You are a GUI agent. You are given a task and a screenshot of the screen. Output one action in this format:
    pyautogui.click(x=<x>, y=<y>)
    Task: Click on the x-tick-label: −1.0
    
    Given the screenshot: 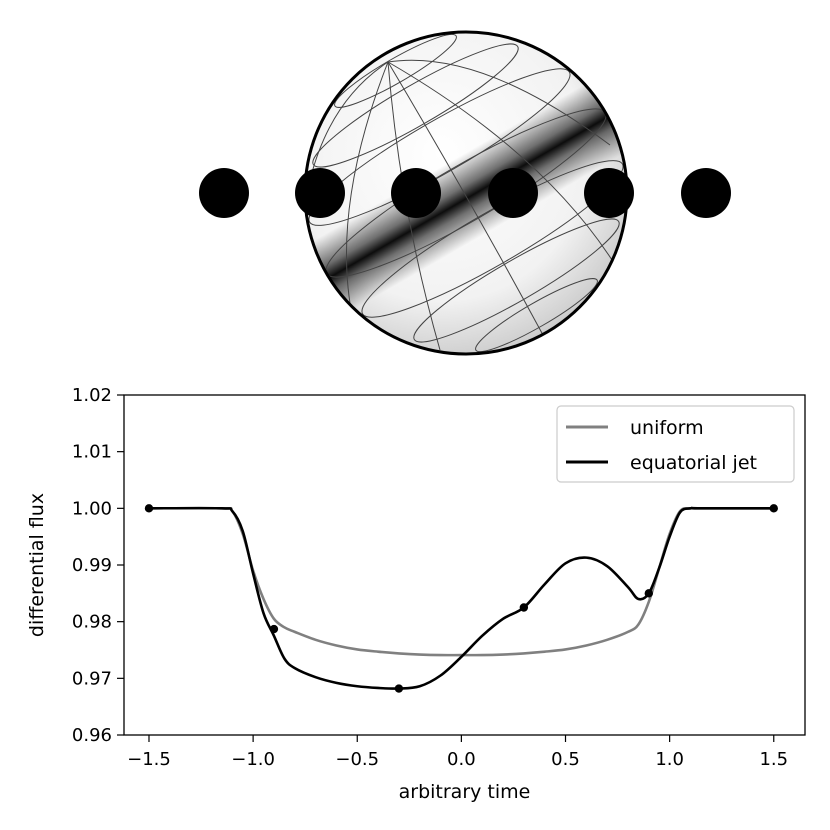 What is the action you would take?
    pyautogui.click(x=253, y=759)
    